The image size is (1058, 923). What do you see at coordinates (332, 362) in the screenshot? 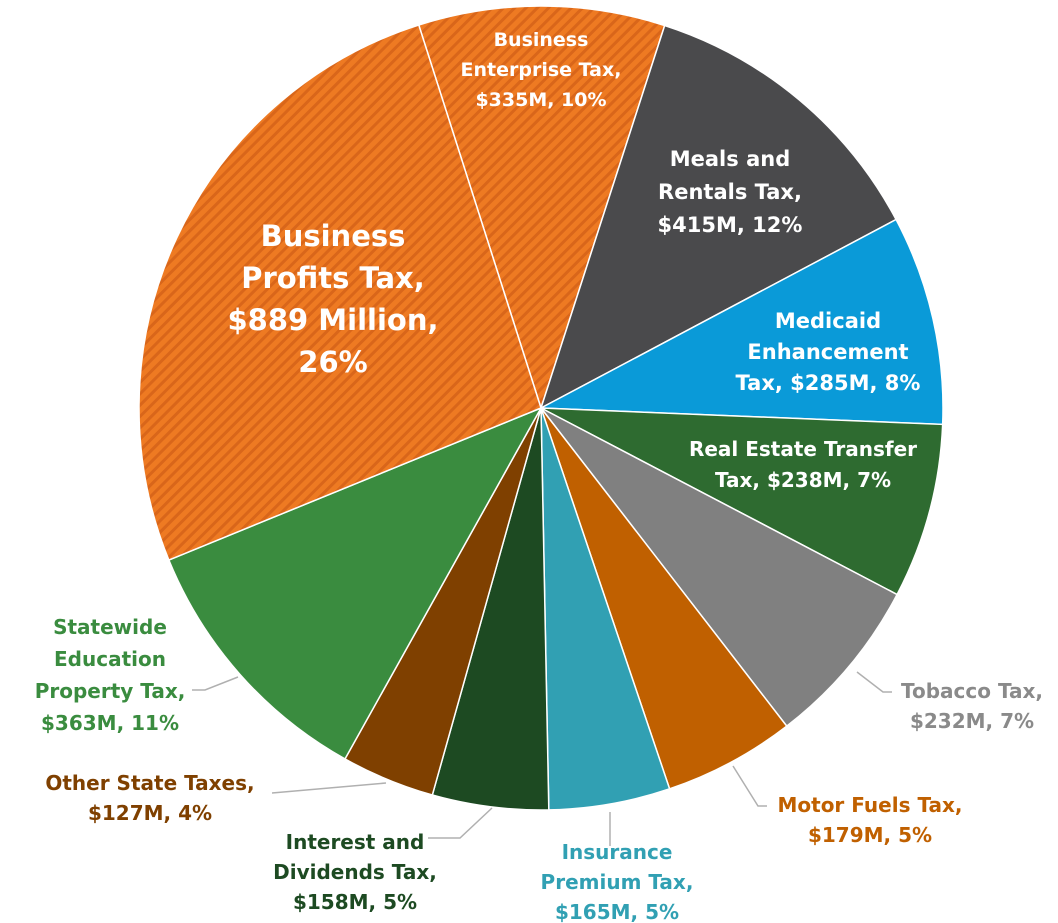
I see `slice-label: 26%` at bounding box center [332, 362].